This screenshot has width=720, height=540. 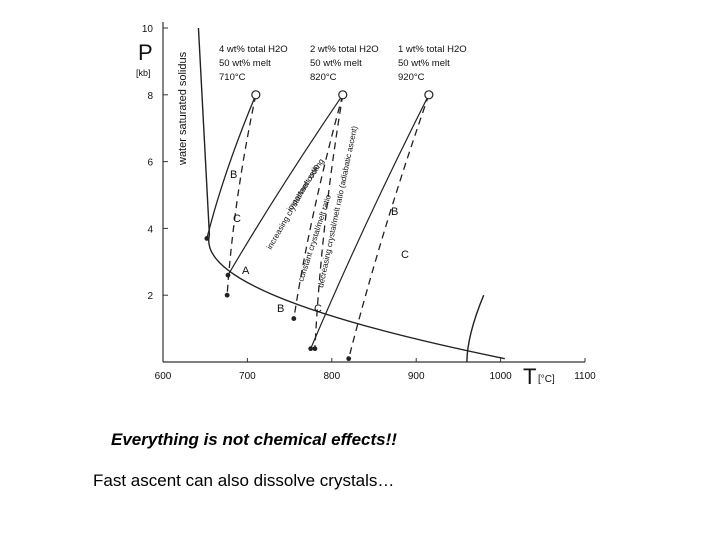 What do you see at coordinates (585, 376) in the screenshot?
I see `x-tick-label-1100: 1100` at bounding box center [585, 376].